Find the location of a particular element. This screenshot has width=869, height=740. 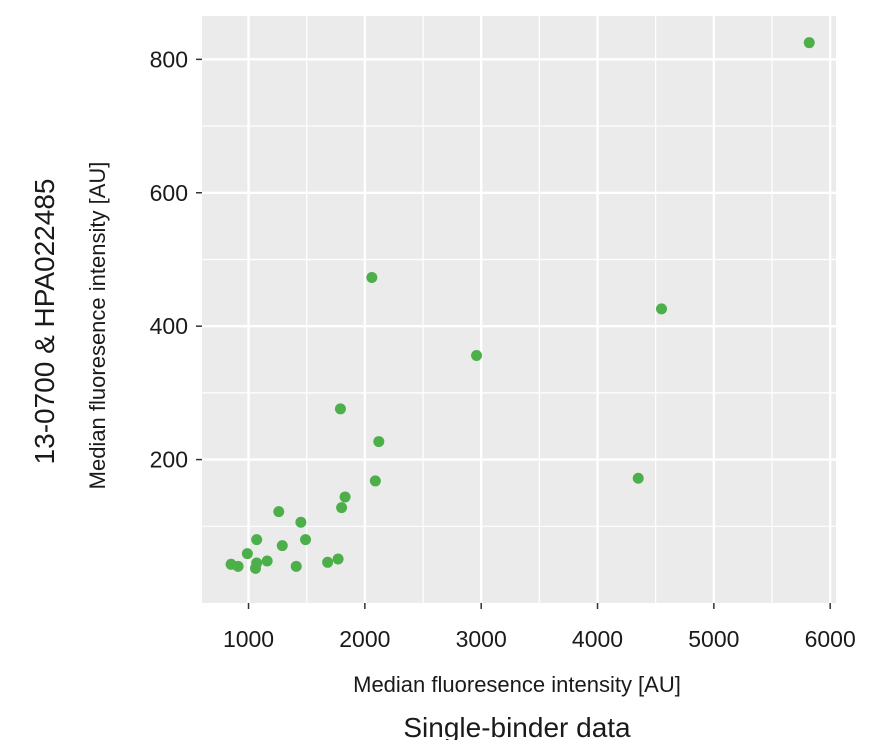

x-tick-label: 5000 is located at coordinates (713, 639).